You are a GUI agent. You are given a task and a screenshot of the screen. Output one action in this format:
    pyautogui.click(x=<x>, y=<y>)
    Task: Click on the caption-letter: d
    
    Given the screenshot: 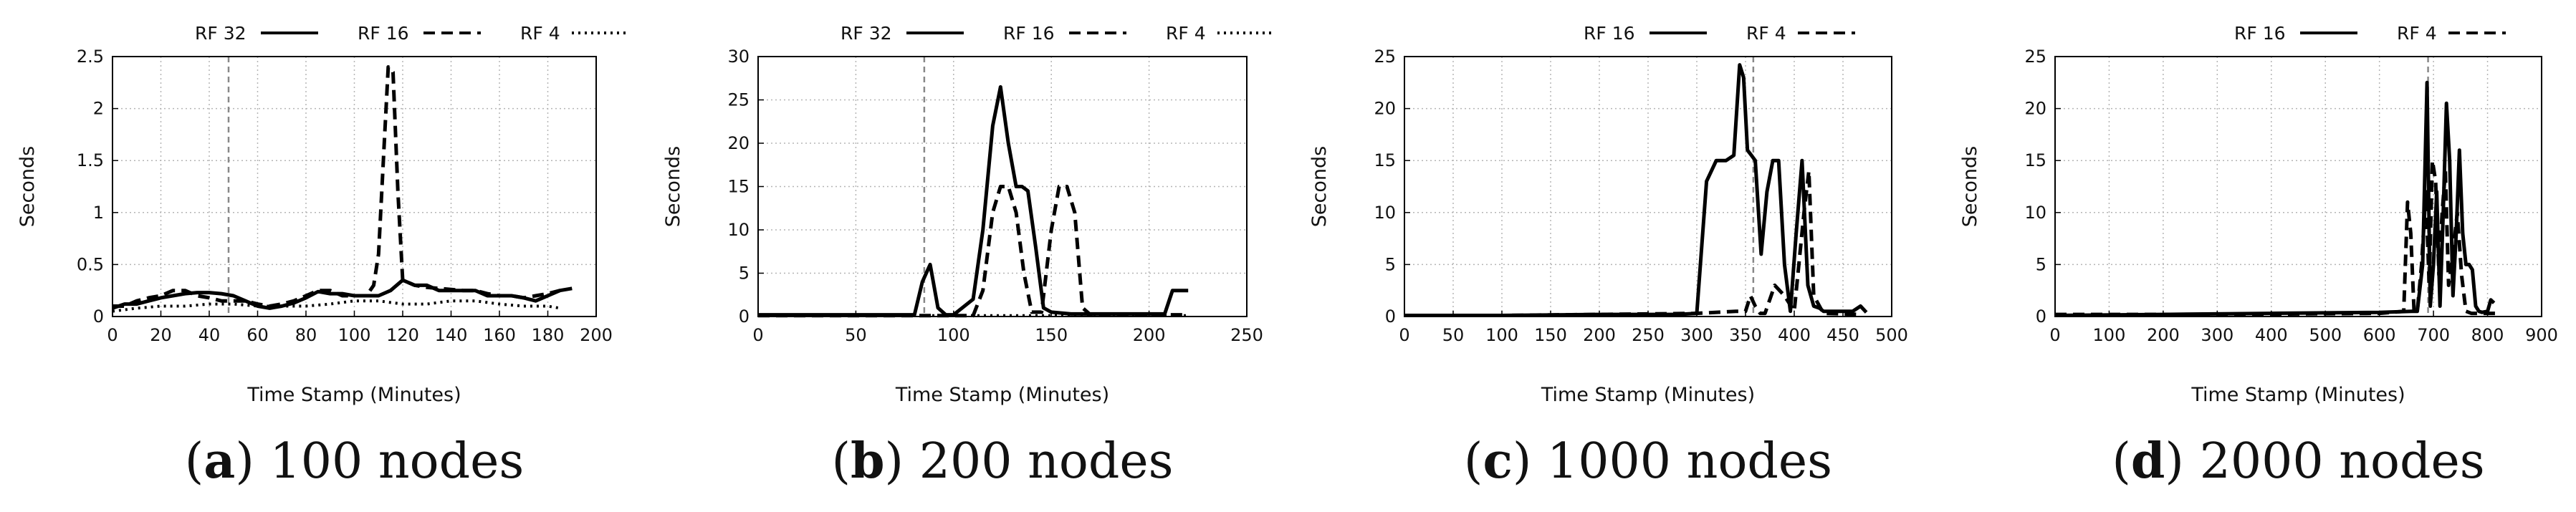 What is the action you would take?
    pyautogui.click(x=2148, y=461)
    